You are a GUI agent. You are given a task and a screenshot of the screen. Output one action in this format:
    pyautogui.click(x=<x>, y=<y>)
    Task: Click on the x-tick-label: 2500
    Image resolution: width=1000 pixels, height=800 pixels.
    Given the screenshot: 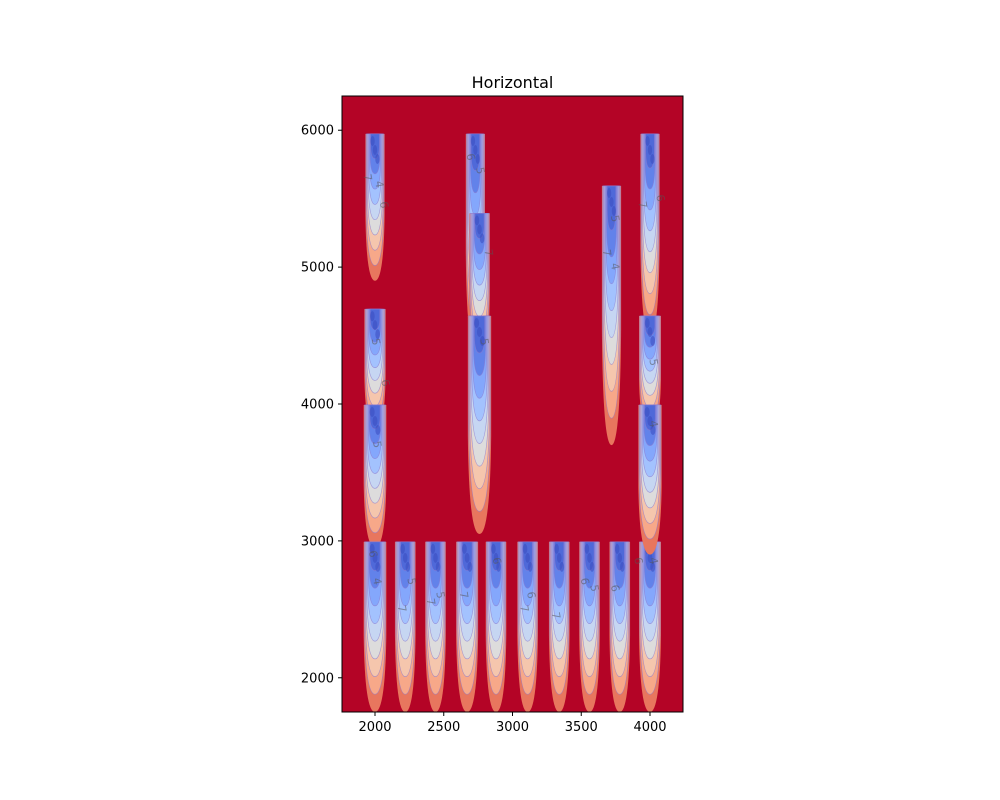 What is the action you would take?
    pyautogui.click(x=443, y=727)
    